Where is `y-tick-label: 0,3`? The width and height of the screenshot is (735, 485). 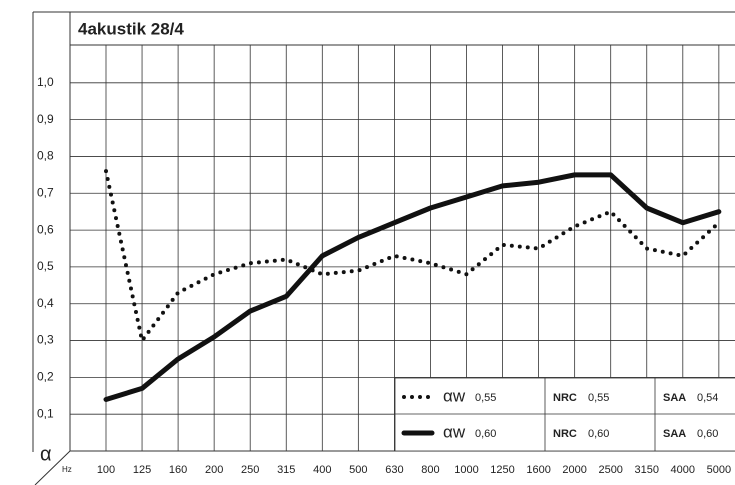
y-tick-label: 0,3 is located at coordinates (45, 340).